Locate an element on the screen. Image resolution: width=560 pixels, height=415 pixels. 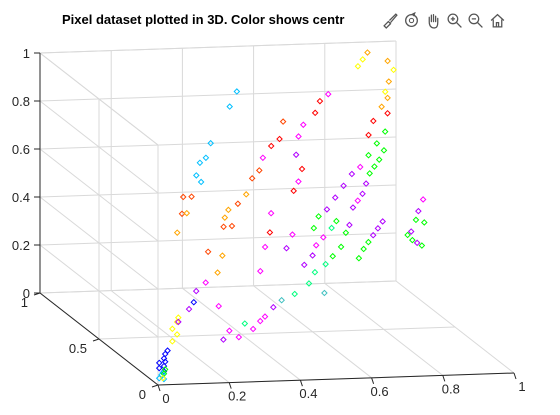
z-tick-label: 0.6 is located at coordinates (21, 149).